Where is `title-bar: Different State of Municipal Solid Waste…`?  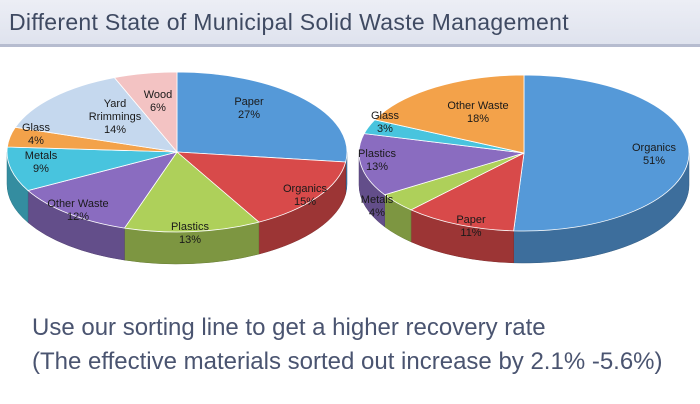
title-bar: Different State of Municipal Solid Waste… is located at coordinates (350, 23).